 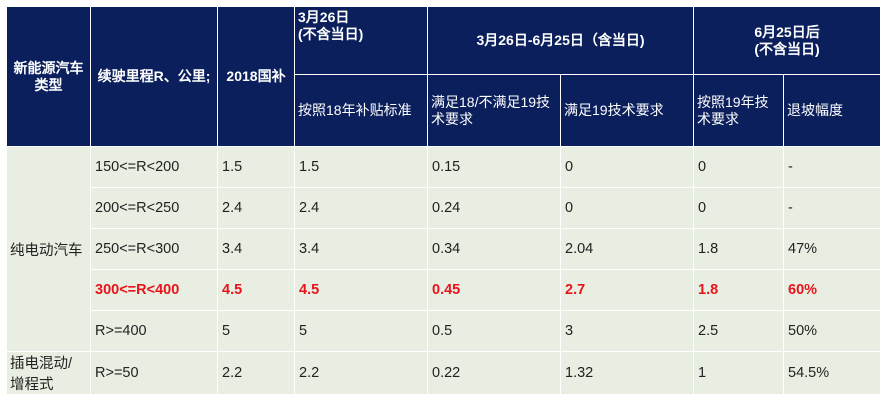 What do you see at coordinates (256, 249) in the screenshot?
I see `cell-subsidy-2018: 3.4` at bounding box center [256, 249].